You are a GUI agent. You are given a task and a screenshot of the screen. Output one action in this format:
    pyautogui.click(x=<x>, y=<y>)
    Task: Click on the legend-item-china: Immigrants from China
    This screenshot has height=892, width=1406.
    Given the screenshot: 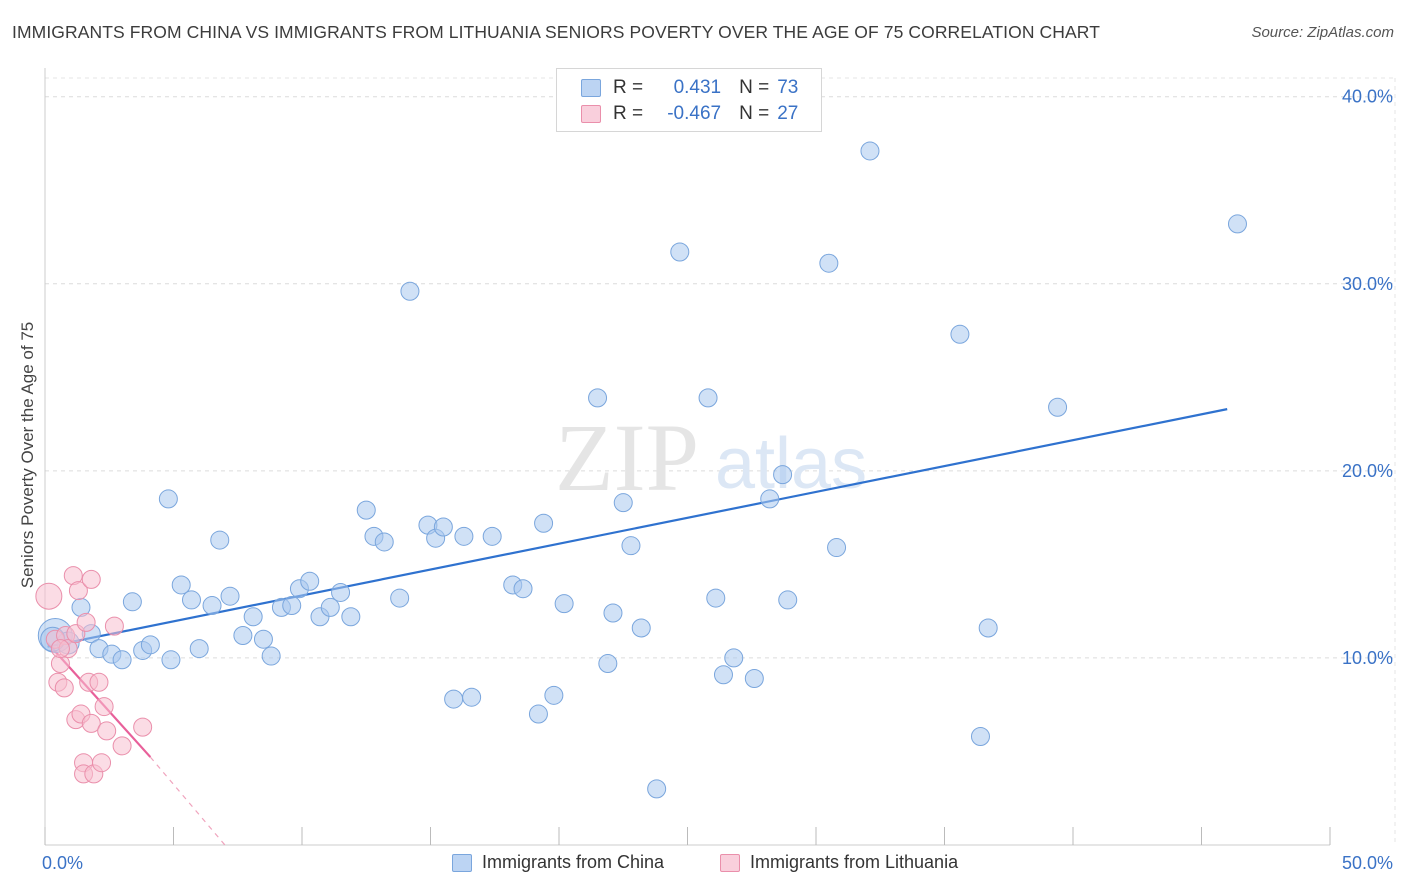 What is the action you would take?
    pyautogui.click(x=558, y=862)
    